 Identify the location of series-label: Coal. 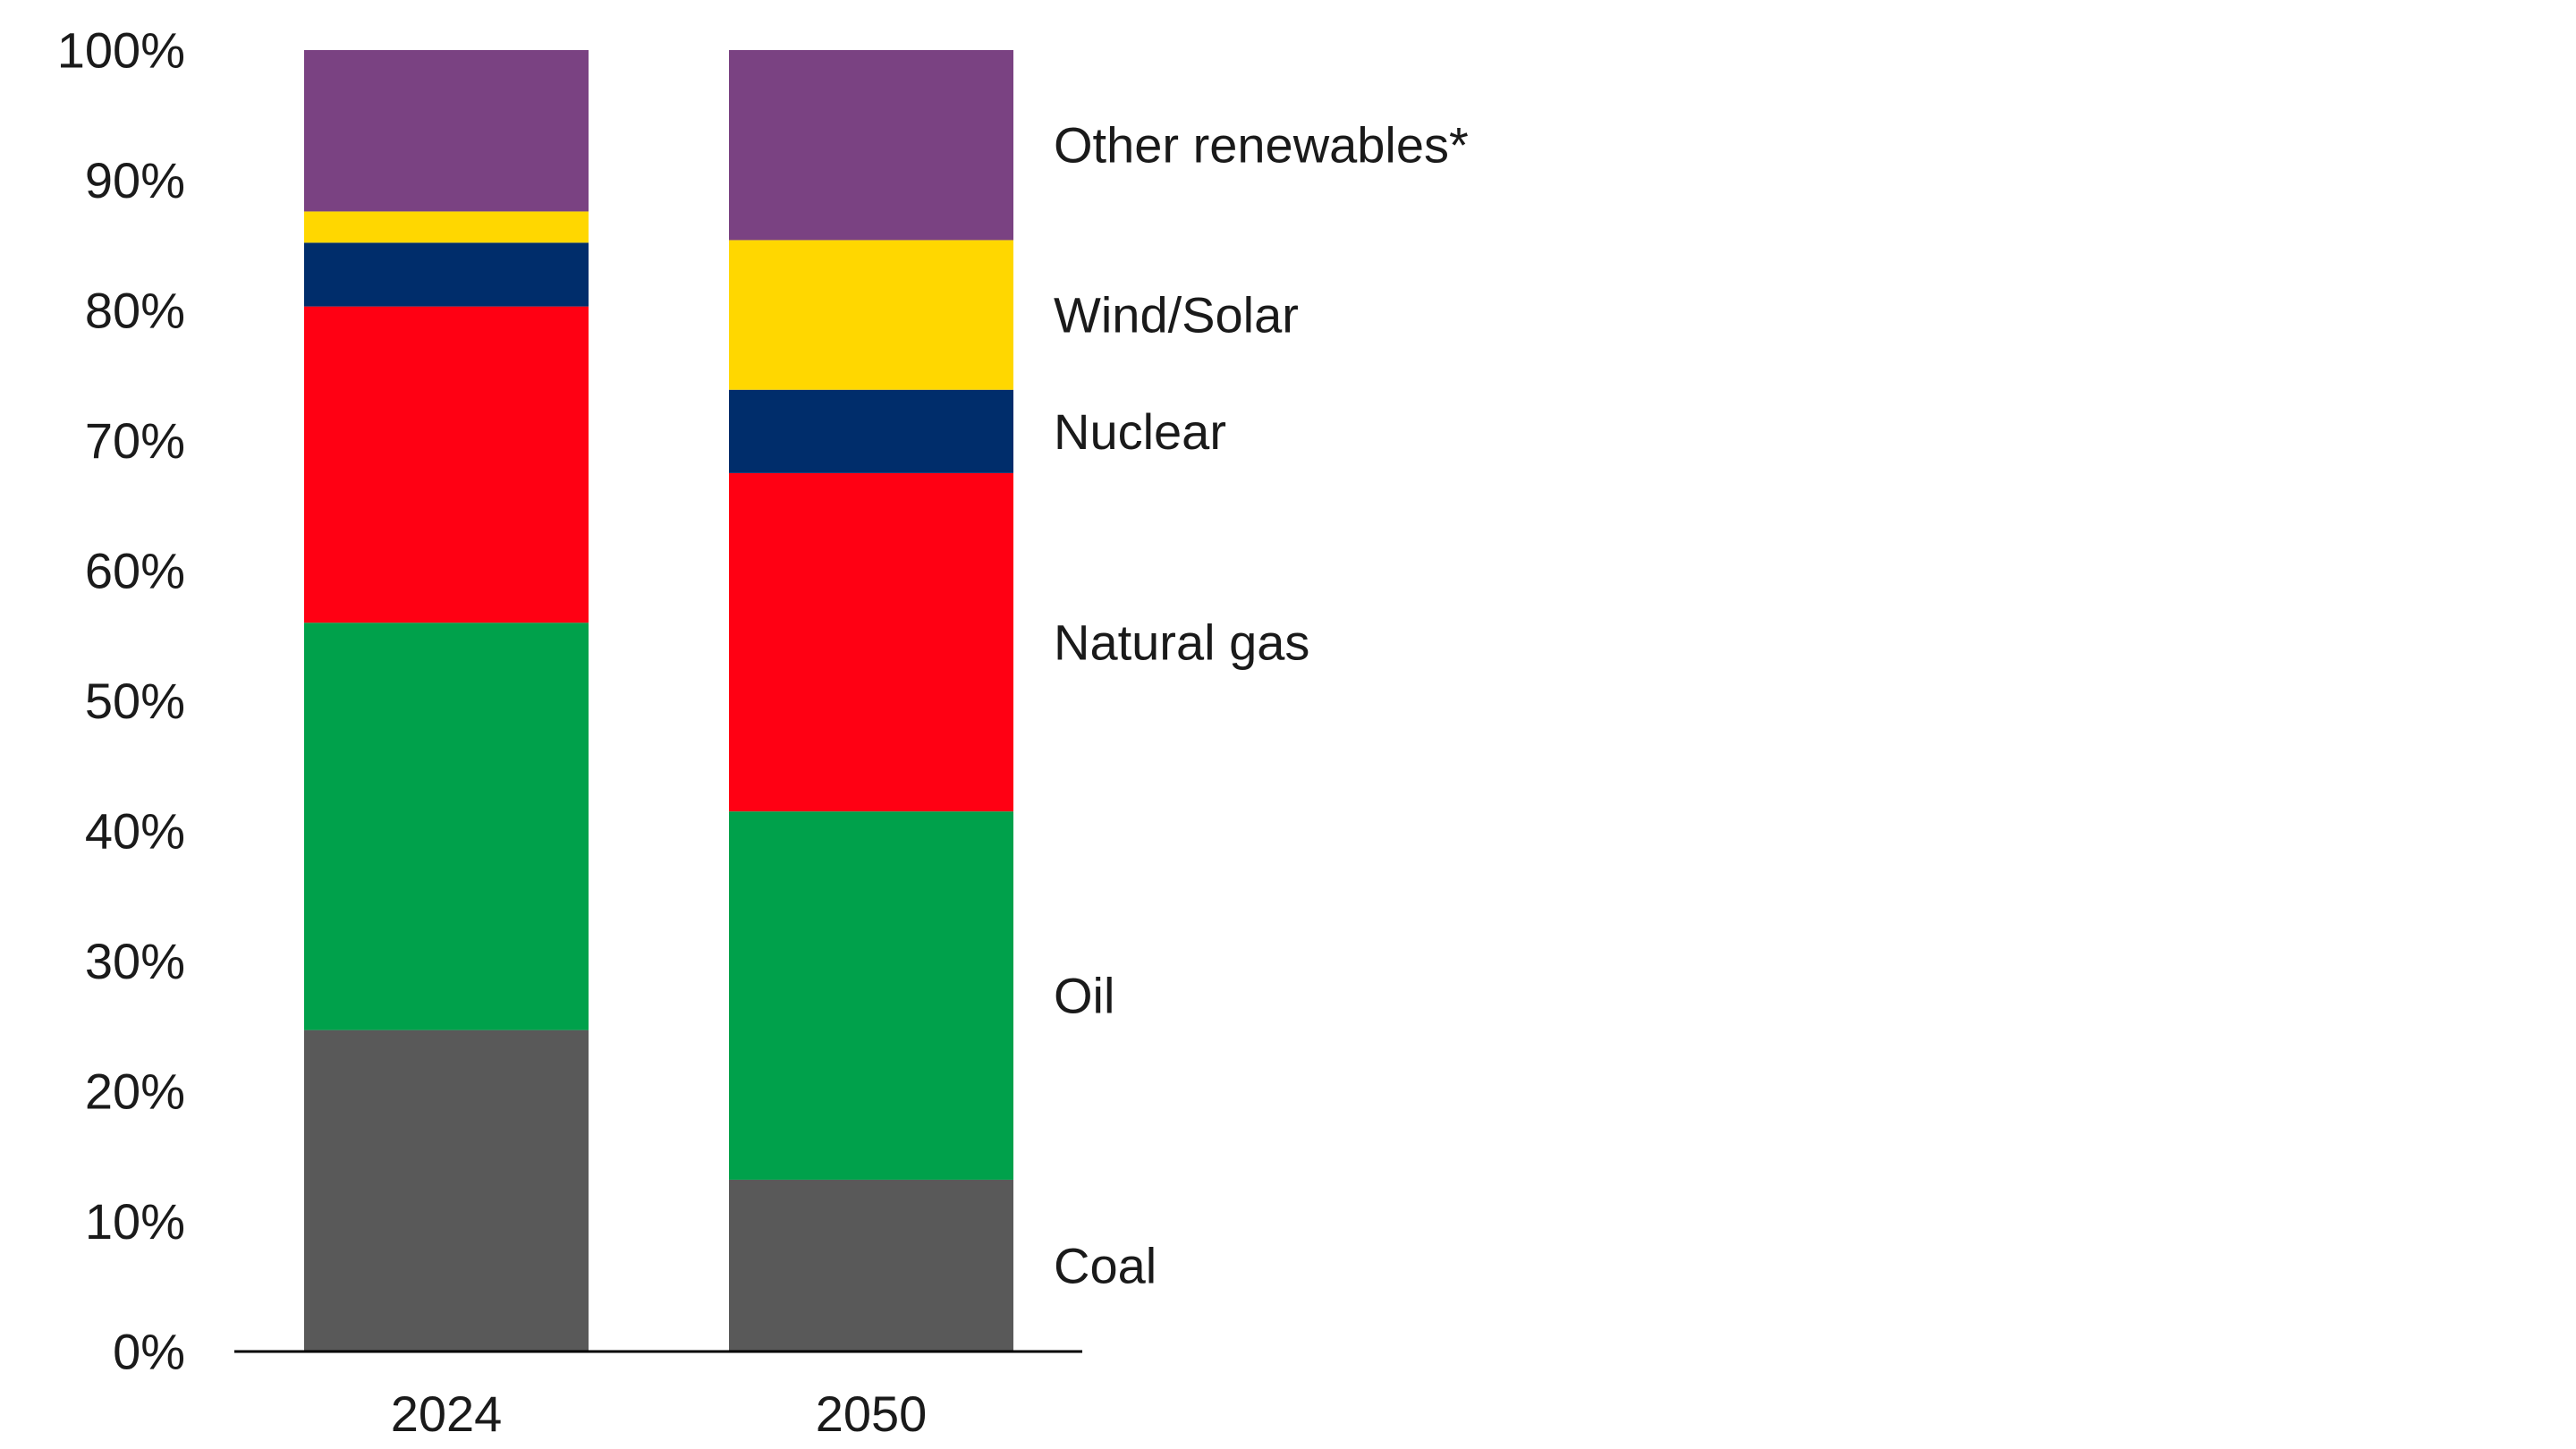
(1105, 1265).